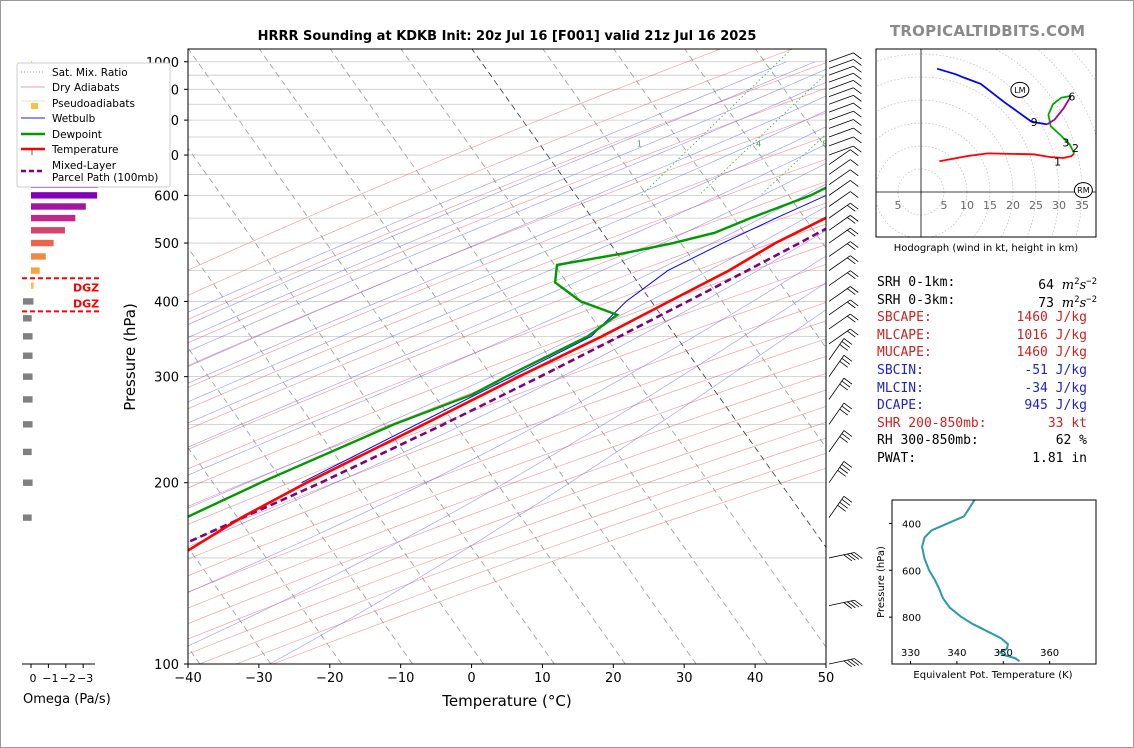 The image size is (1134, 748). I want to click on theta-e-x-label: Equivalent Pot. Temperature (K), so click(992, 675).